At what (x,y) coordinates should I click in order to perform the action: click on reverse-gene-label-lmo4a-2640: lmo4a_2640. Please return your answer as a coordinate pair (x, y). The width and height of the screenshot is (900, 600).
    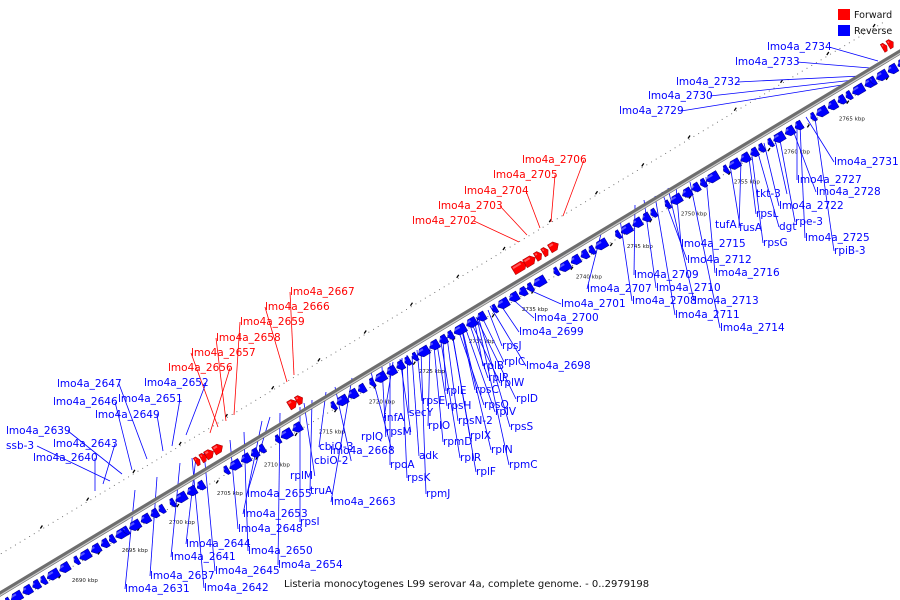
    Looking at the image, I should click on (65, 458).